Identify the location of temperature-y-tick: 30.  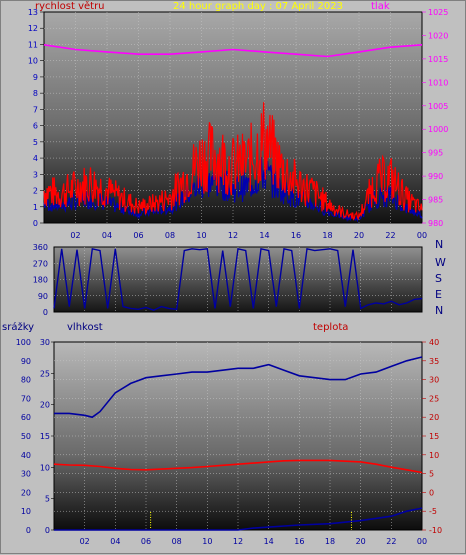
(434, 380).